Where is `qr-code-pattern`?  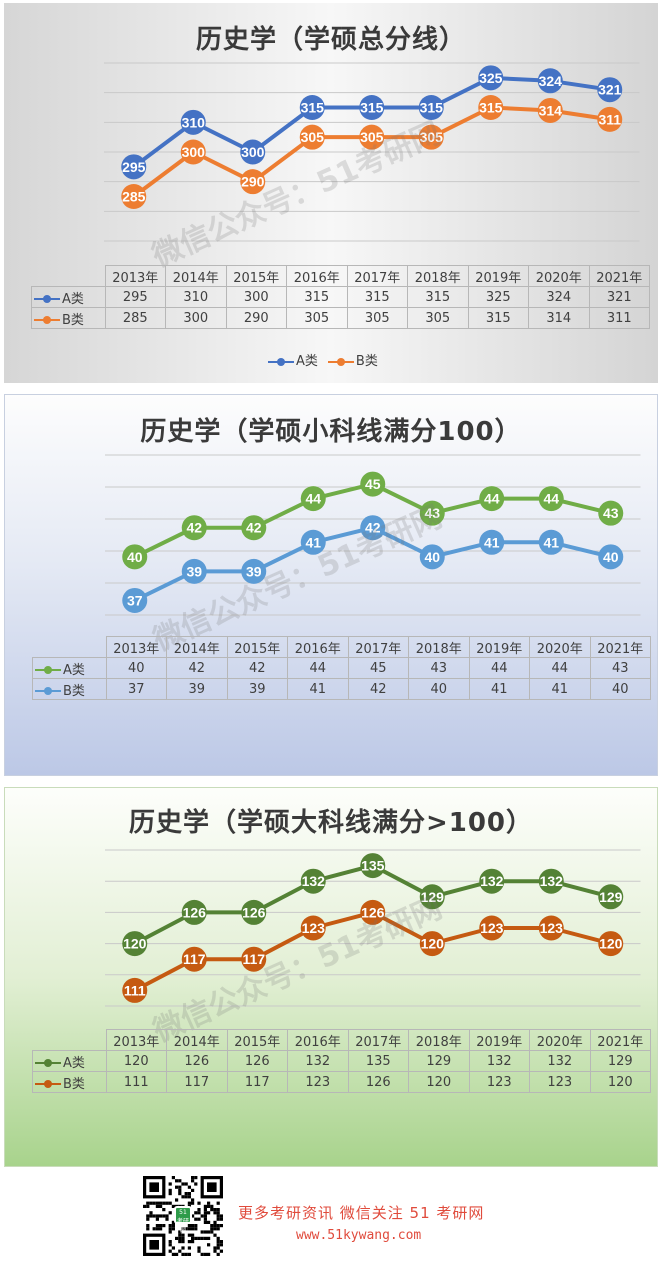 qr-code-pattern is located at coordinates (183, 1216).